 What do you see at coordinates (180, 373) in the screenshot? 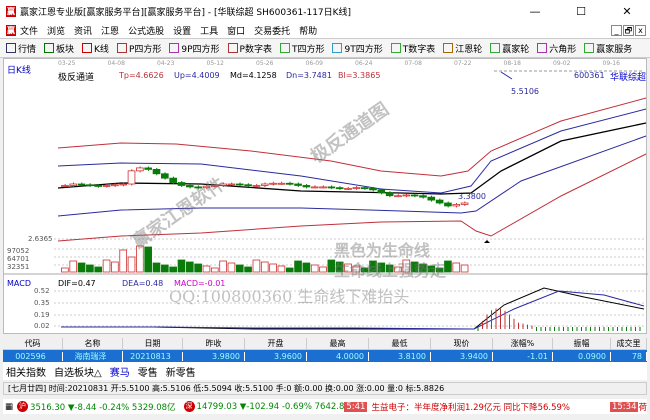
I see `tab-new-retail: 新零售` at bounding box center [180, 373].